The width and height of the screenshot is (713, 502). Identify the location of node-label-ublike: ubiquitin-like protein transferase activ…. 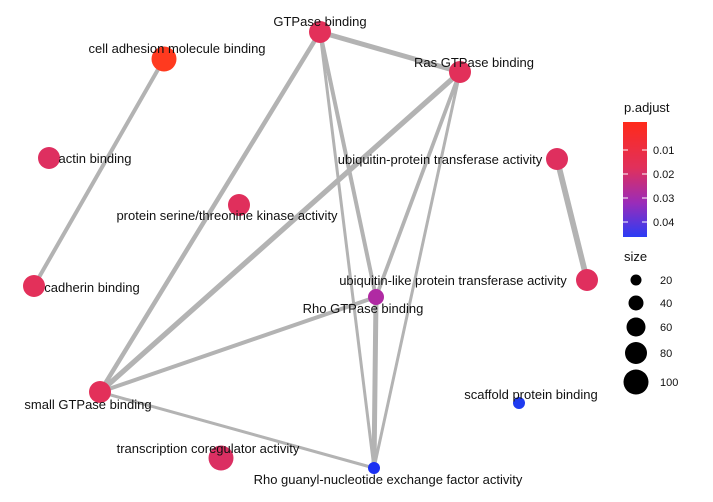
(453, 280).